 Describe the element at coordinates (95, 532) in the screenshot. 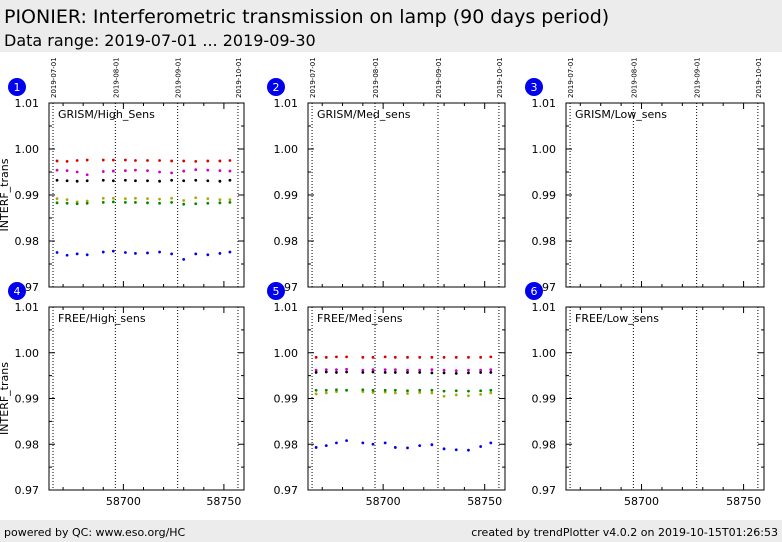

I see `footer-credit: powered by QC: www.eso.org/HC` at that location.